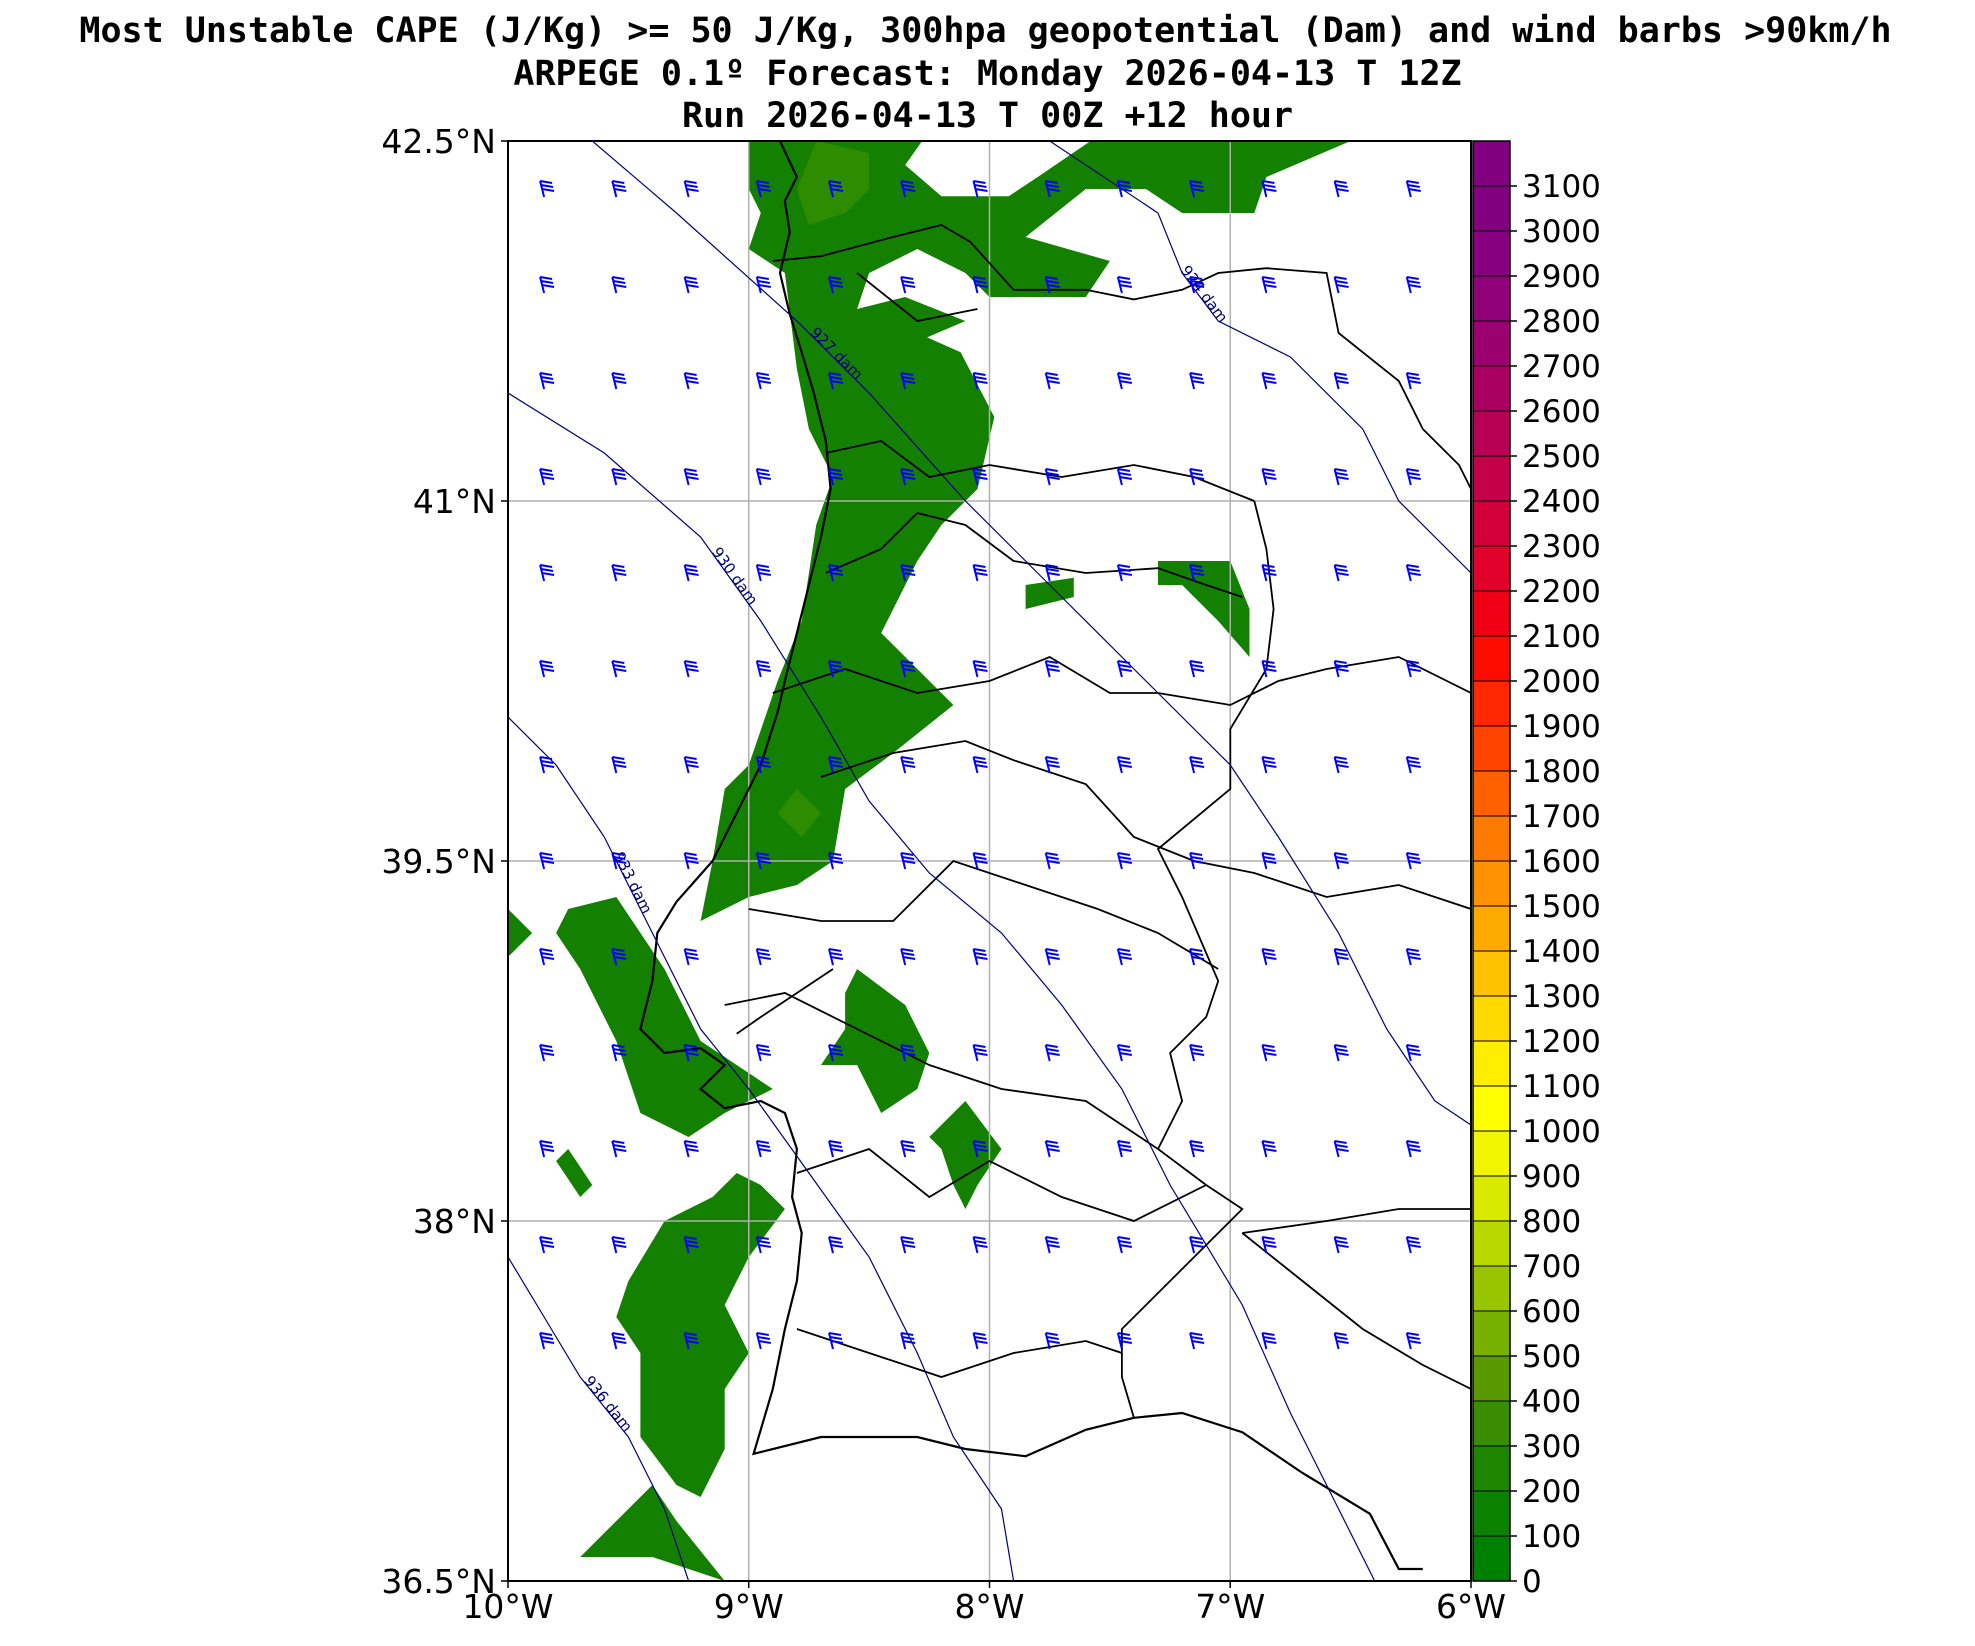  I want to click on colorbar-tick-label: 1600, so click(1561, 862).